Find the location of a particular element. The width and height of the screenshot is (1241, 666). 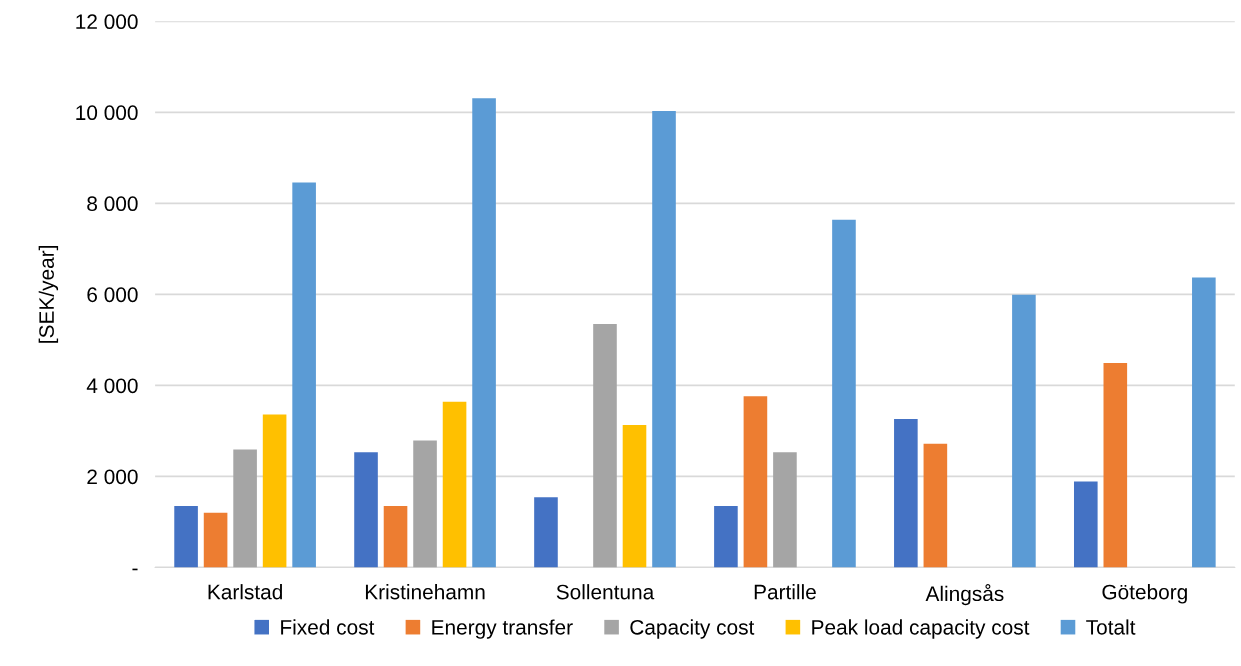

legend-label: Totalt is located at coordinates (1111, 627).